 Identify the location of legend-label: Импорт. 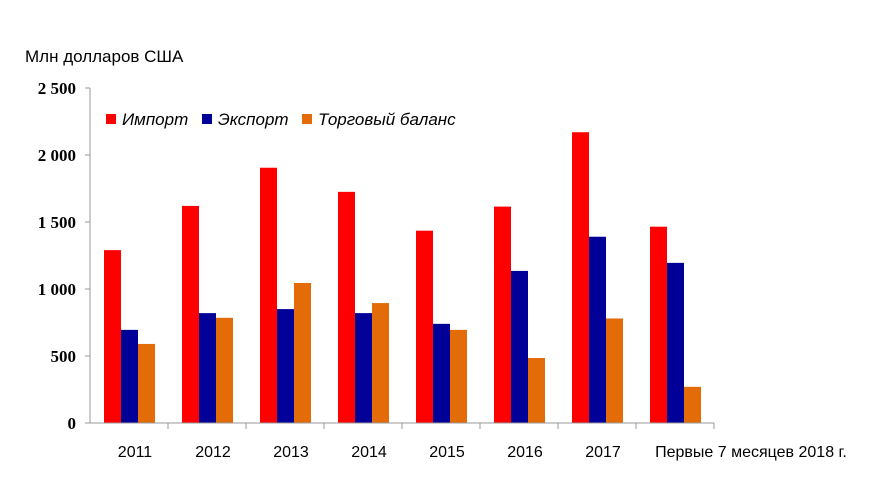
(155, 119).